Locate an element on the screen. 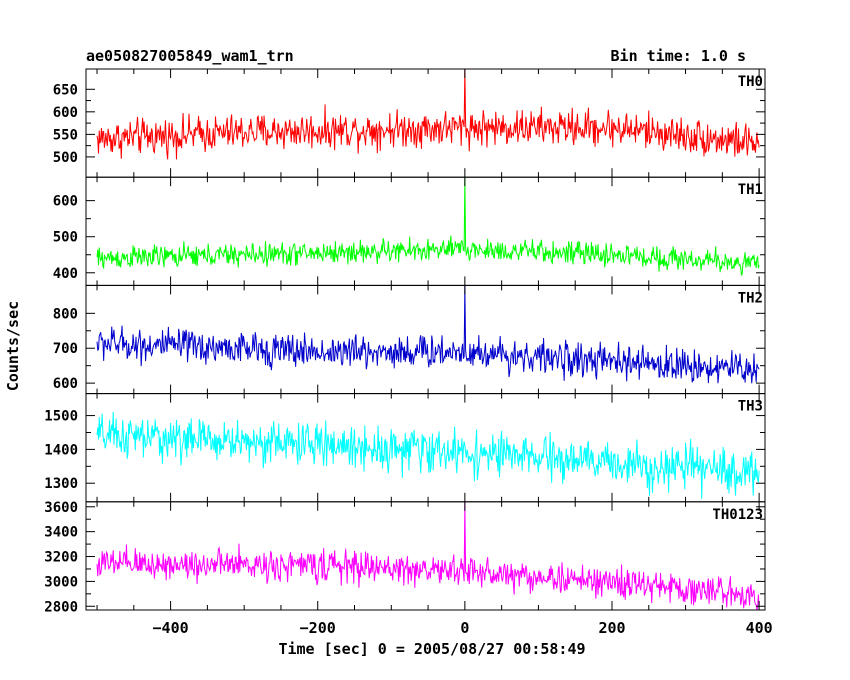 This screenshot has width=850, height=680. panel-frame-th2 is located at coordinates (425, 339).